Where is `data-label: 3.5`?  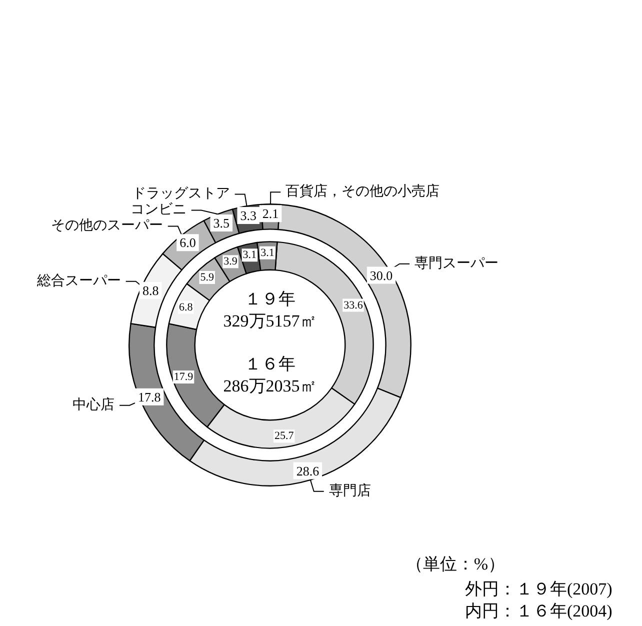
data-label: 3.5 is located at coordinates (221, 222).